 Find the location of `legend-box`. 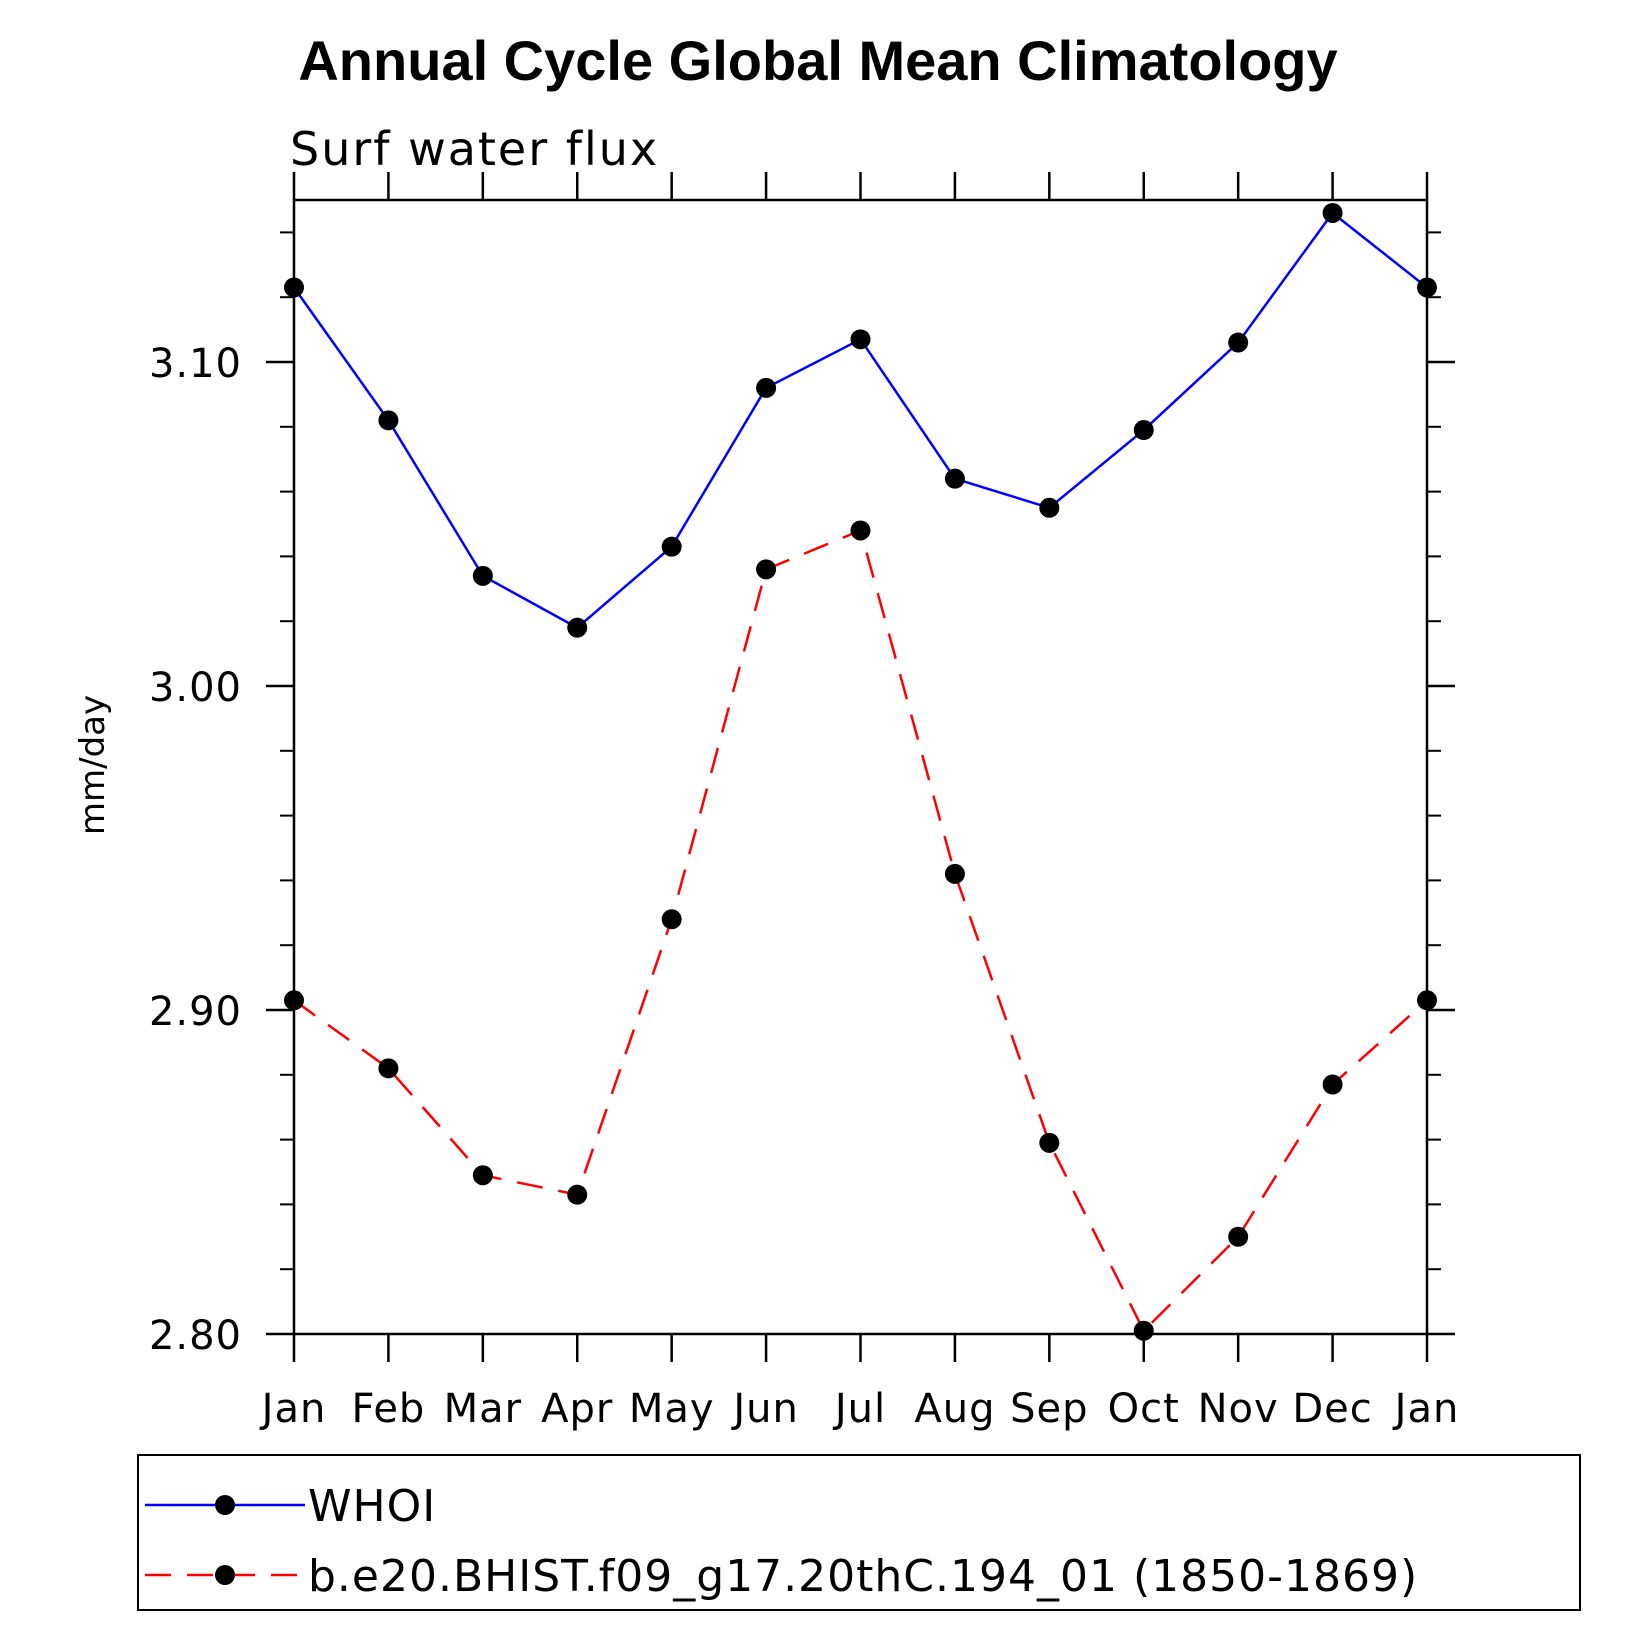

legend-box is located at coordinates (859, 1532).